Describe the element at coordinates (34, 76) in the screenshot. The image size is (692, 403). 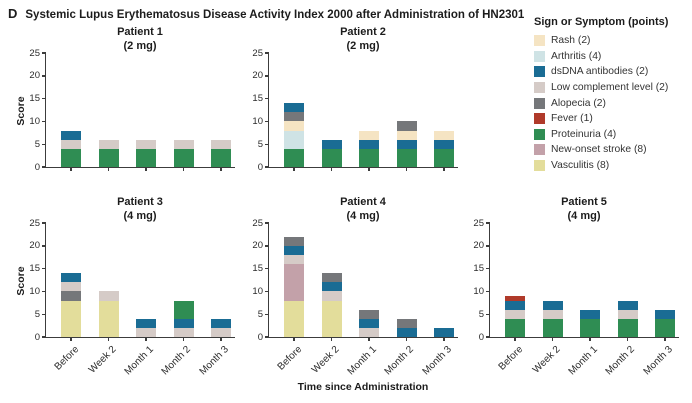
I see `y-tick-label: 20` at that location.